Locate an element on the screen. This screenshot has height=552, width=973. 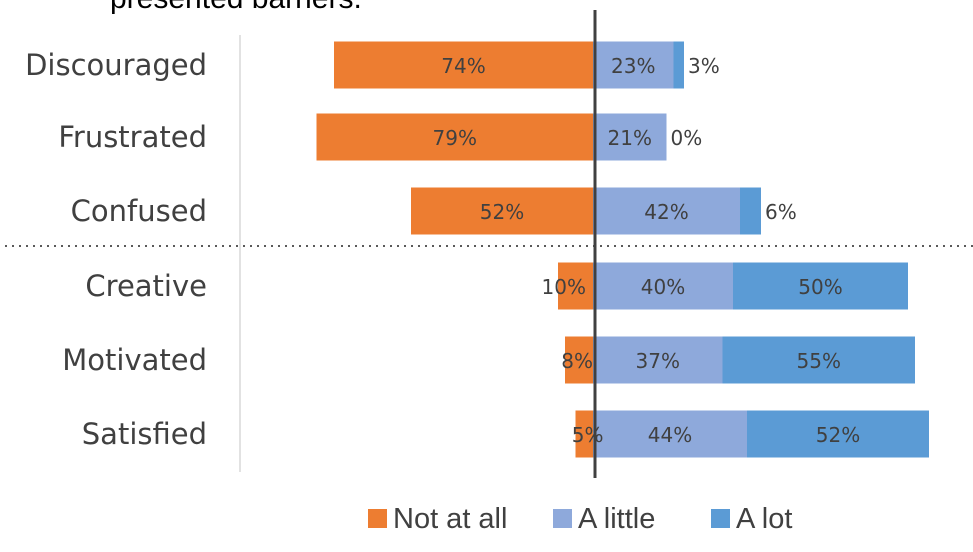
bar-a-lot-discouraged is located at coordinates (678, 65).